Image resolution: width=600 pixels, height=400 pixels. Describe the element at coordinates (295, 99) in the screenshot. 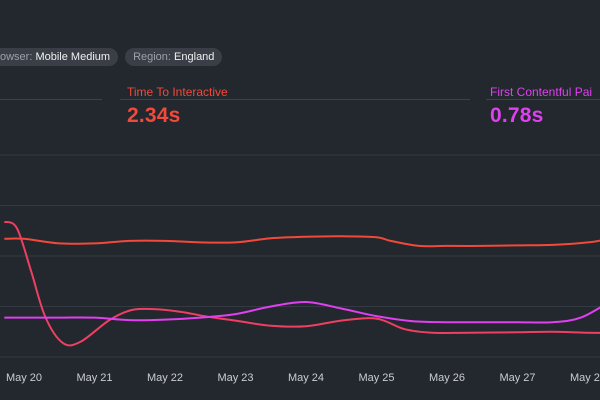

I see `header-divider-middle` at that location.